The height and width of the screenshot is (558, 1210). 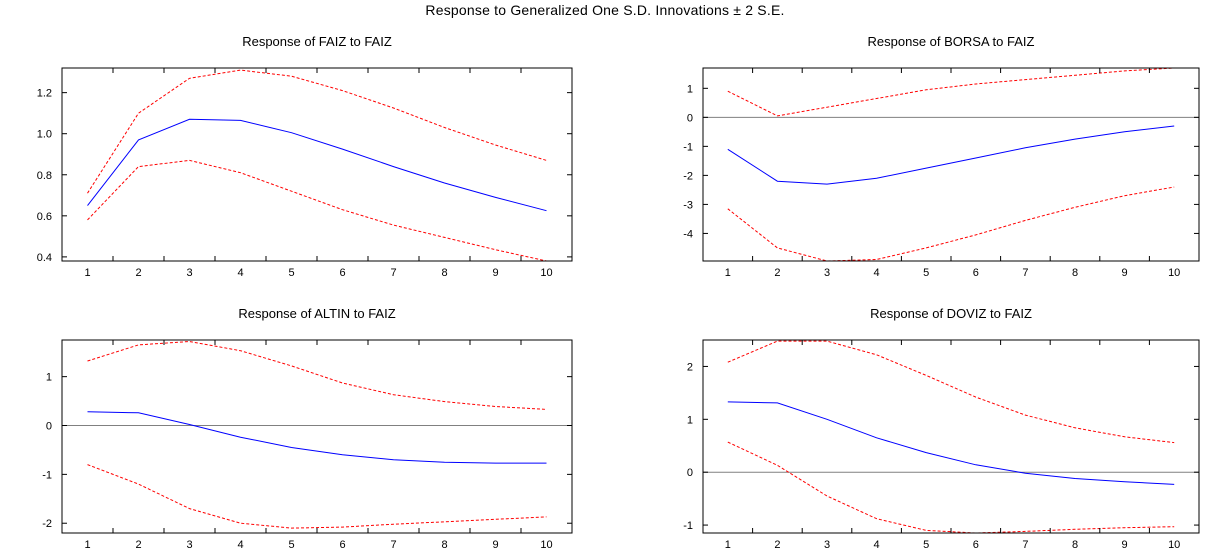 What do you see at coordinates (690, 367) in the screenshot?
I see `y-tick-label: 2` at bounding box center [690, 367].